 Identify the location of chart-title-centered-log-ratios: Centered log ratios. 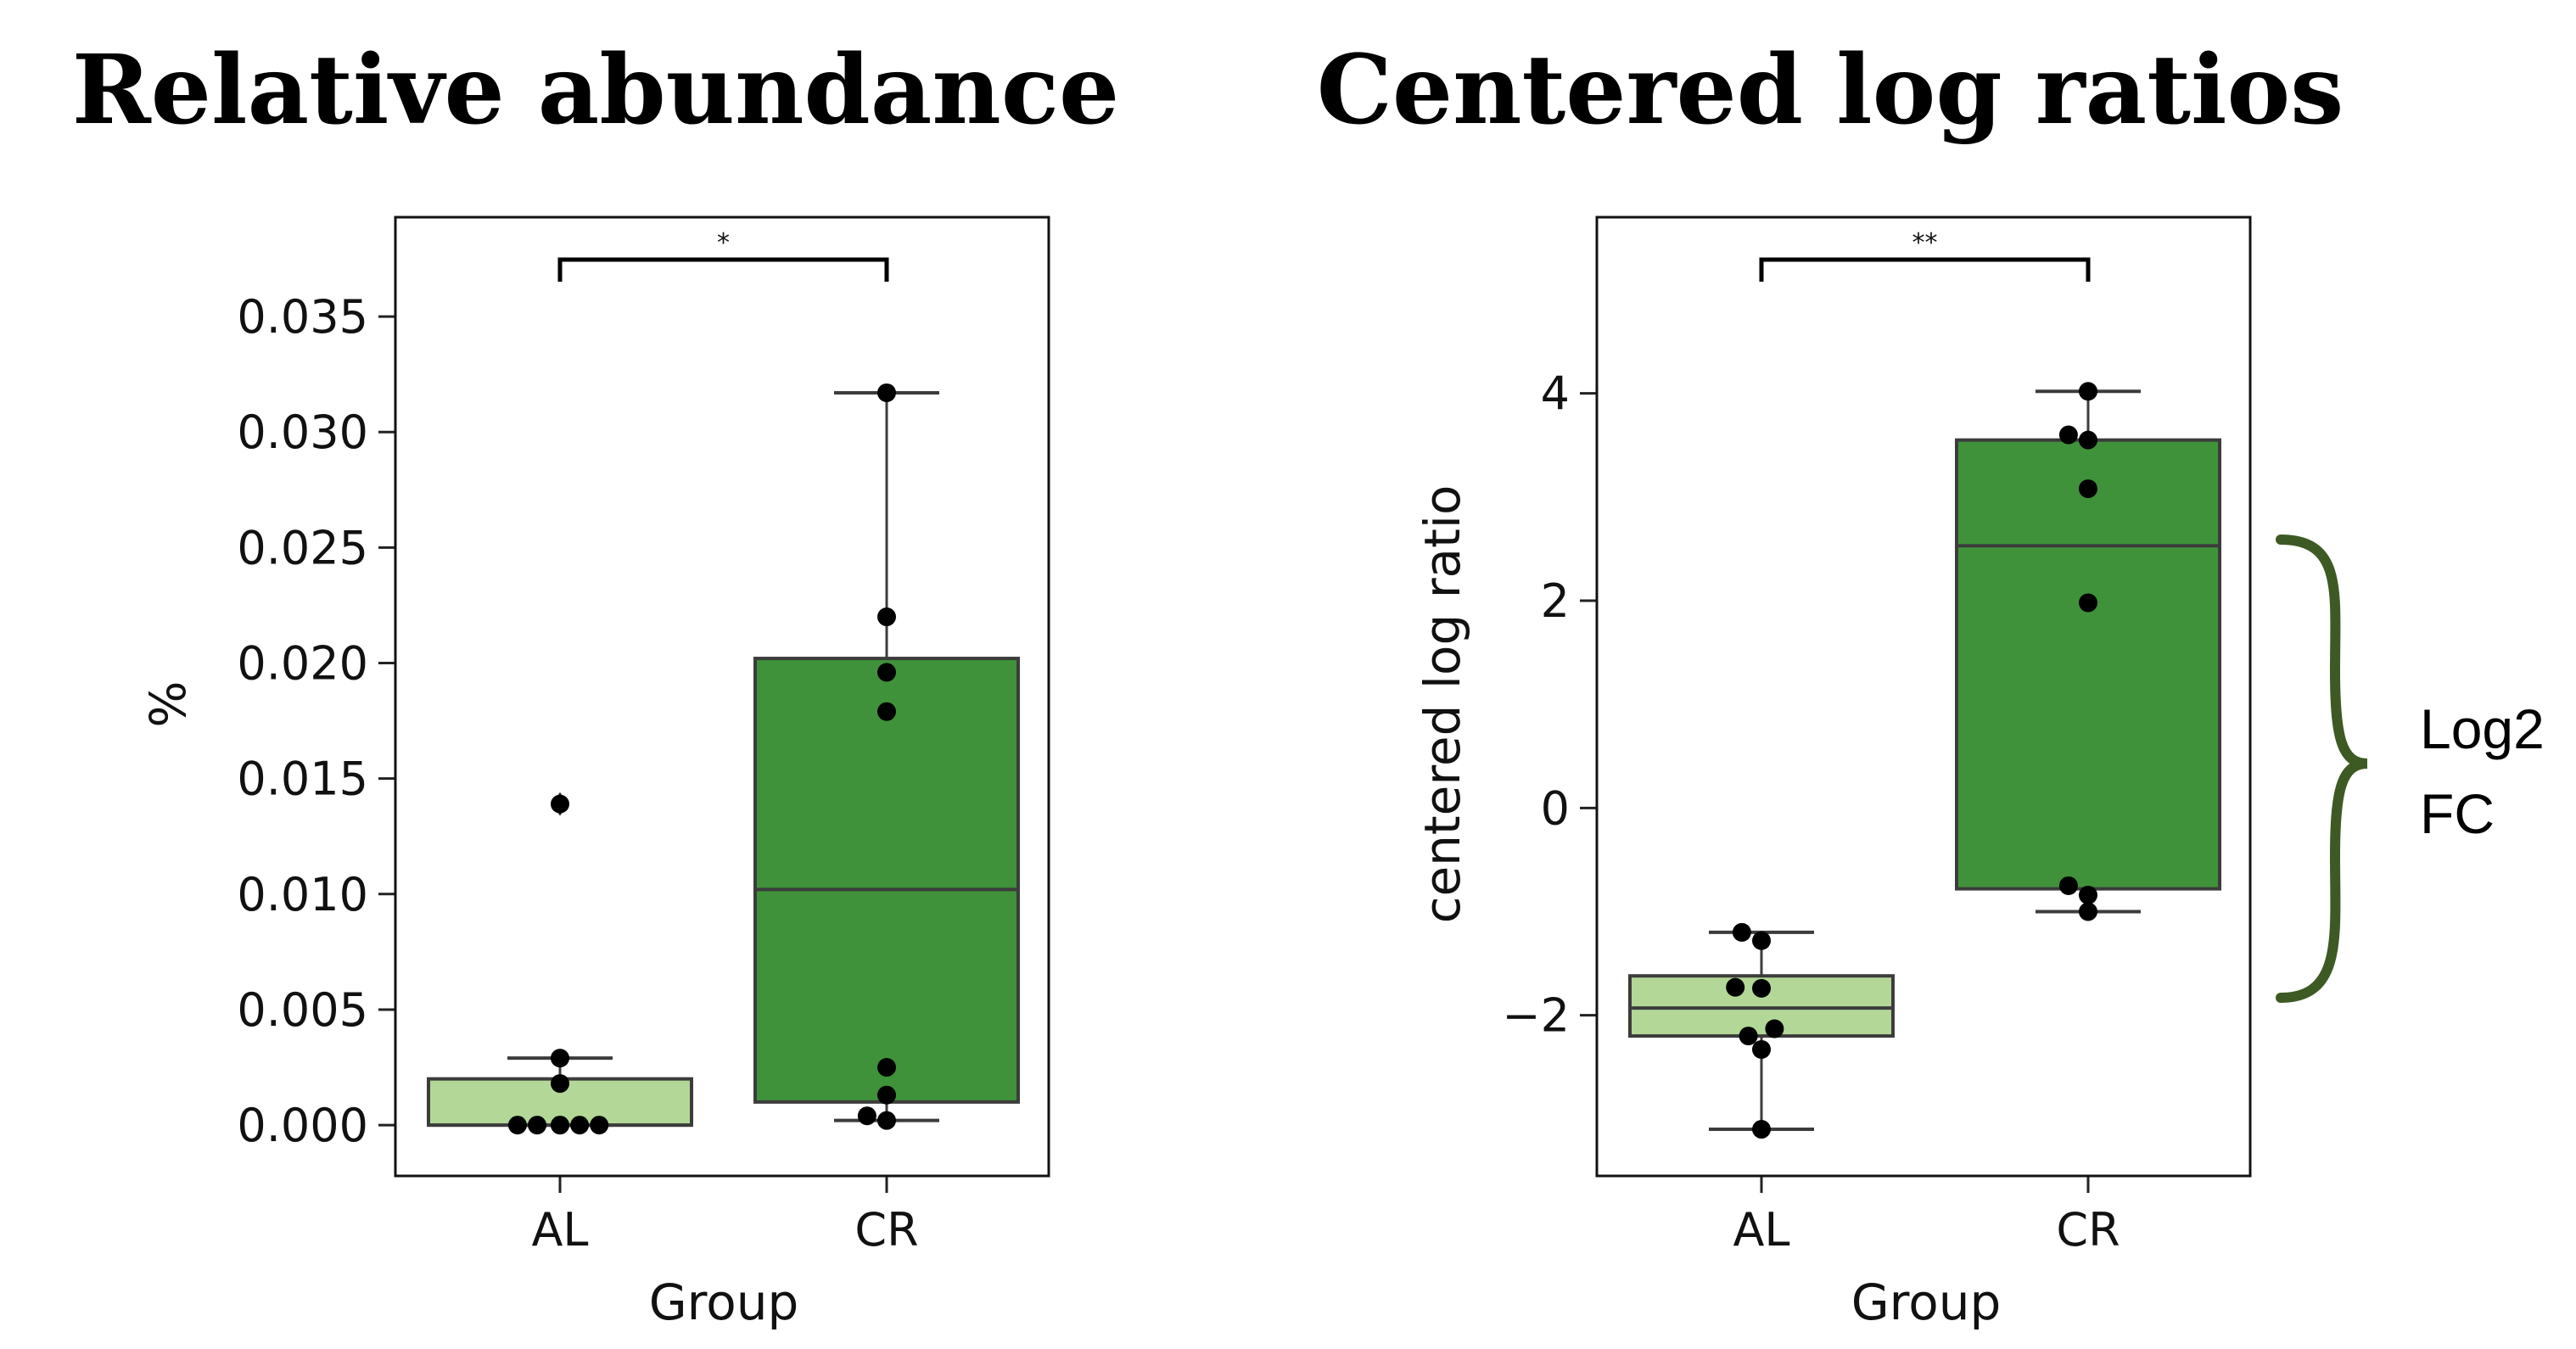
(1830, 91).